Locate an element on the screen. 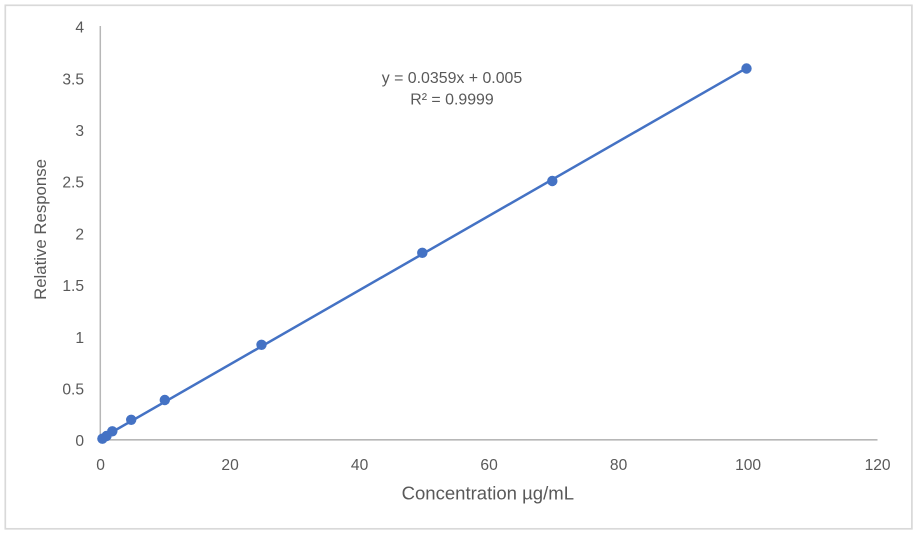 The height and width of the screenshot is (541, 918). svg-text: Concentration µg/mL is located at coordinates (488, 493).